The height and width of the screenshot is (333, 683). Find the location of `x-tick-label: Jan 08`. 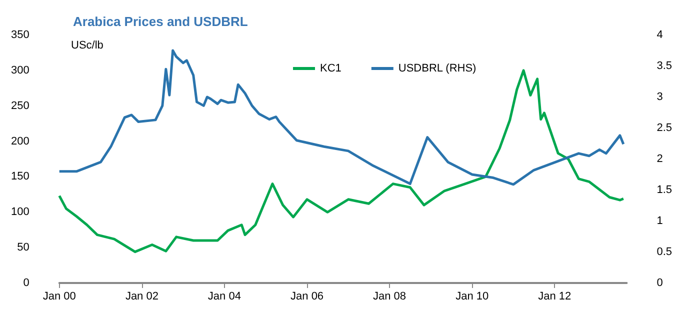

x-tick-label: Jan 08 is located at coordinates (389, 296).